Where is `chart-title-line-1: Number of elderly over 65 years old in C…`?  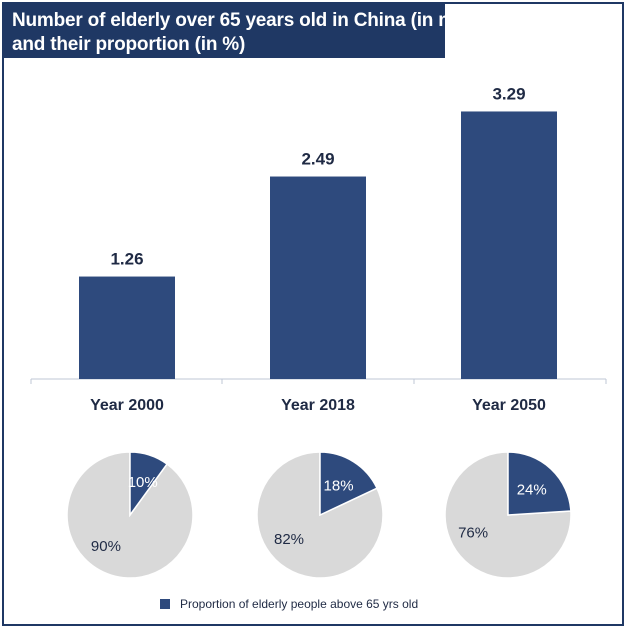
chart-title-line-1: Number of elderly over 65 years old in C… is located at coordinates (263, 20).